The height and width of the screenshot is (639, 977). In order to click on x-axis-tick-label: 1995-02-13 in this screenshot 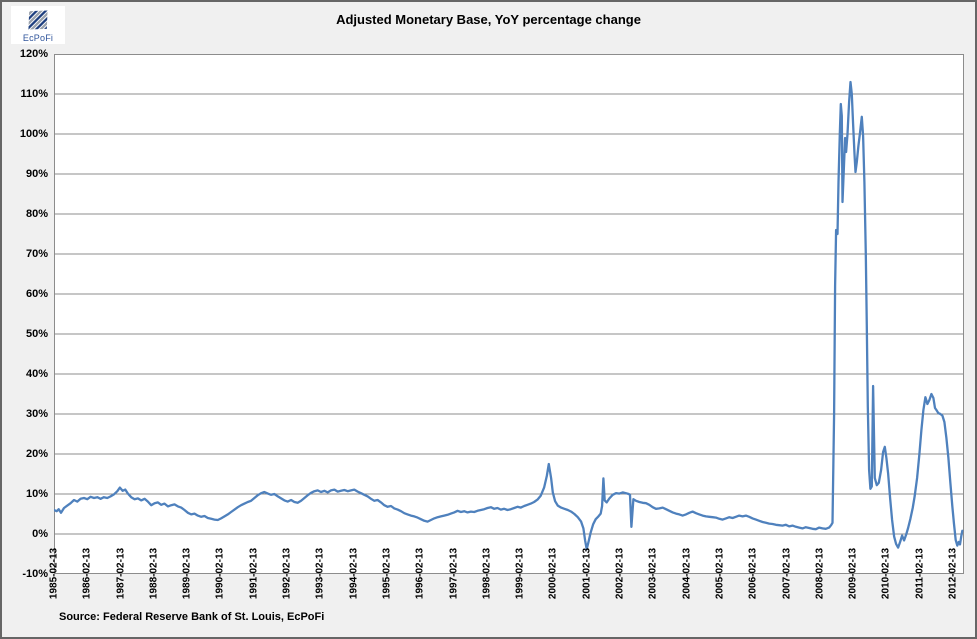, I will do `click(387, 573)`.